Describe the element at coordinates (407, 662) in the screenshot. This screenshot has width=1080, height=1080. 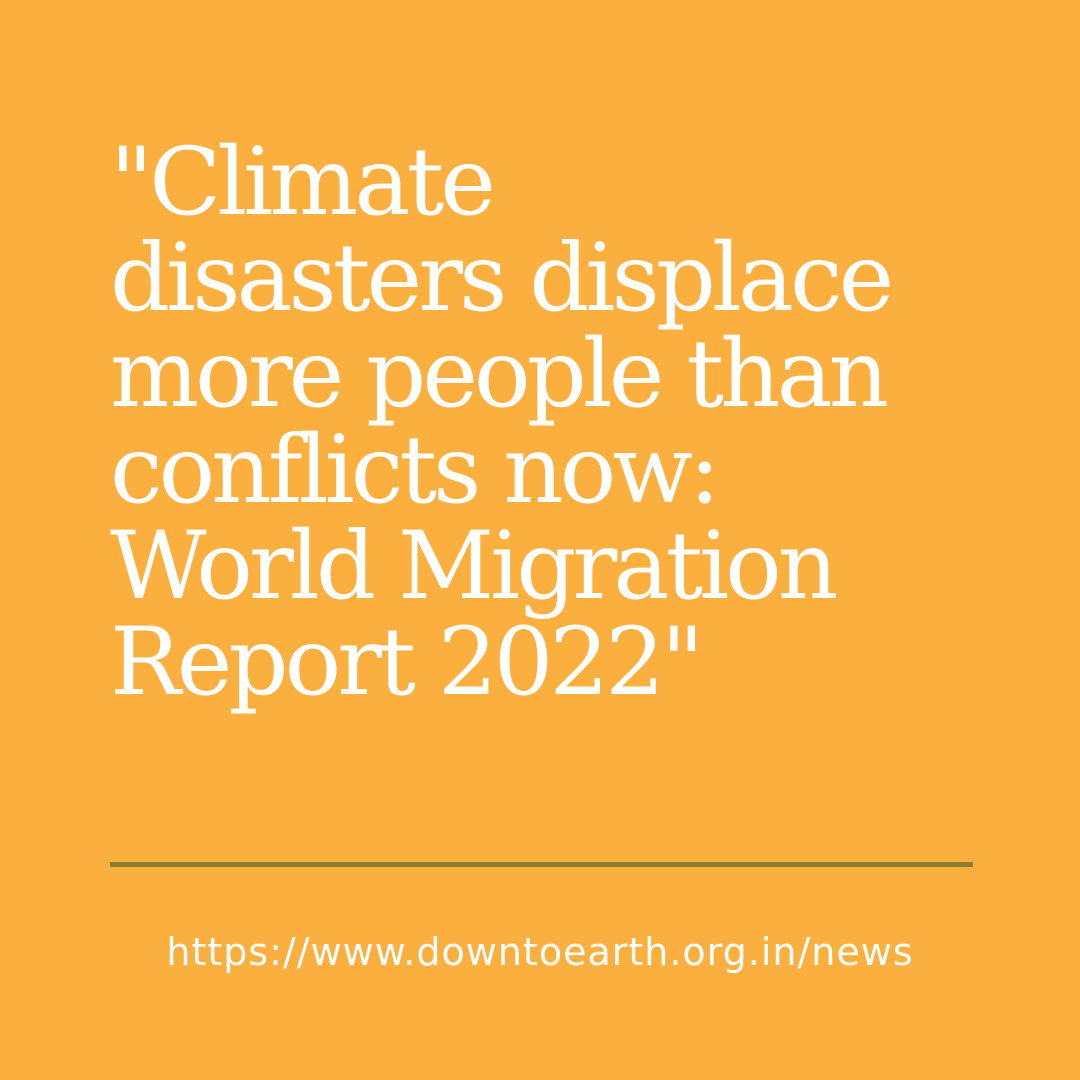
I see `quote-line: Report 2022"` at that location.